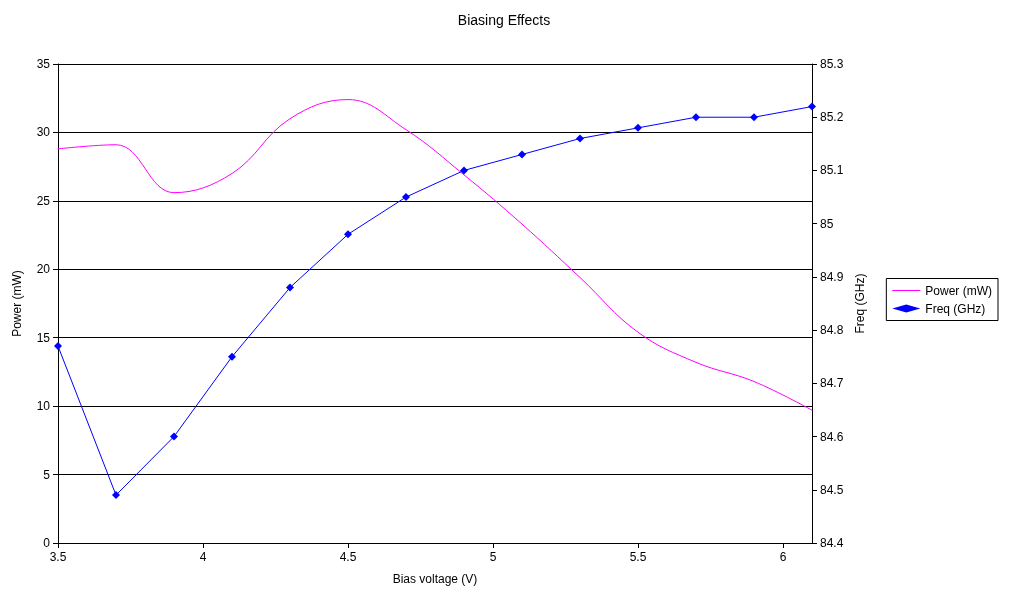 The image size is (1010, 599). What do you see at coordinates (955, 308) in the screenshot?
I see `legend-label: Freq (GHz)` at bounding box center [955, 308].